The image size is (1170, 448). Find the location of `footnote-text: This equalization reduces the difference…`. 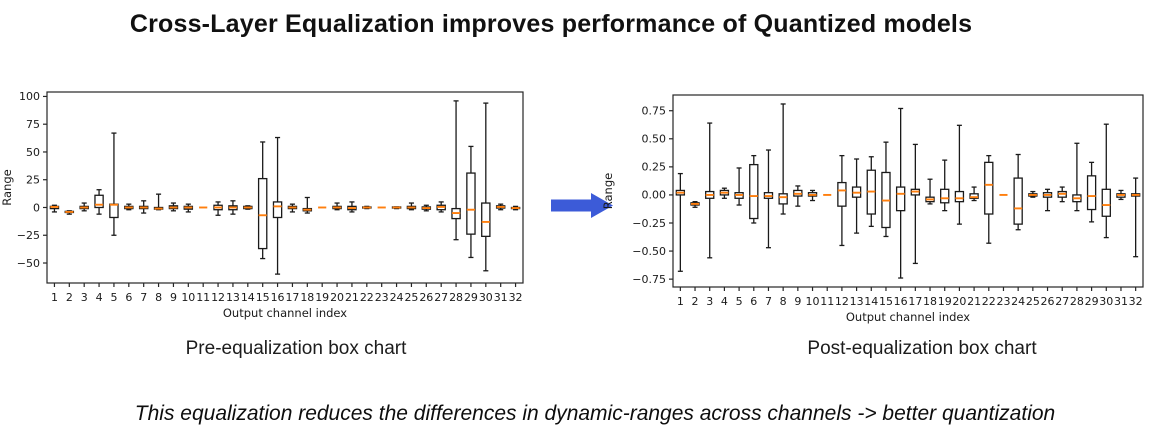

footnote-text: This equalization reduces the difference… is located at coordinates (595, 413).